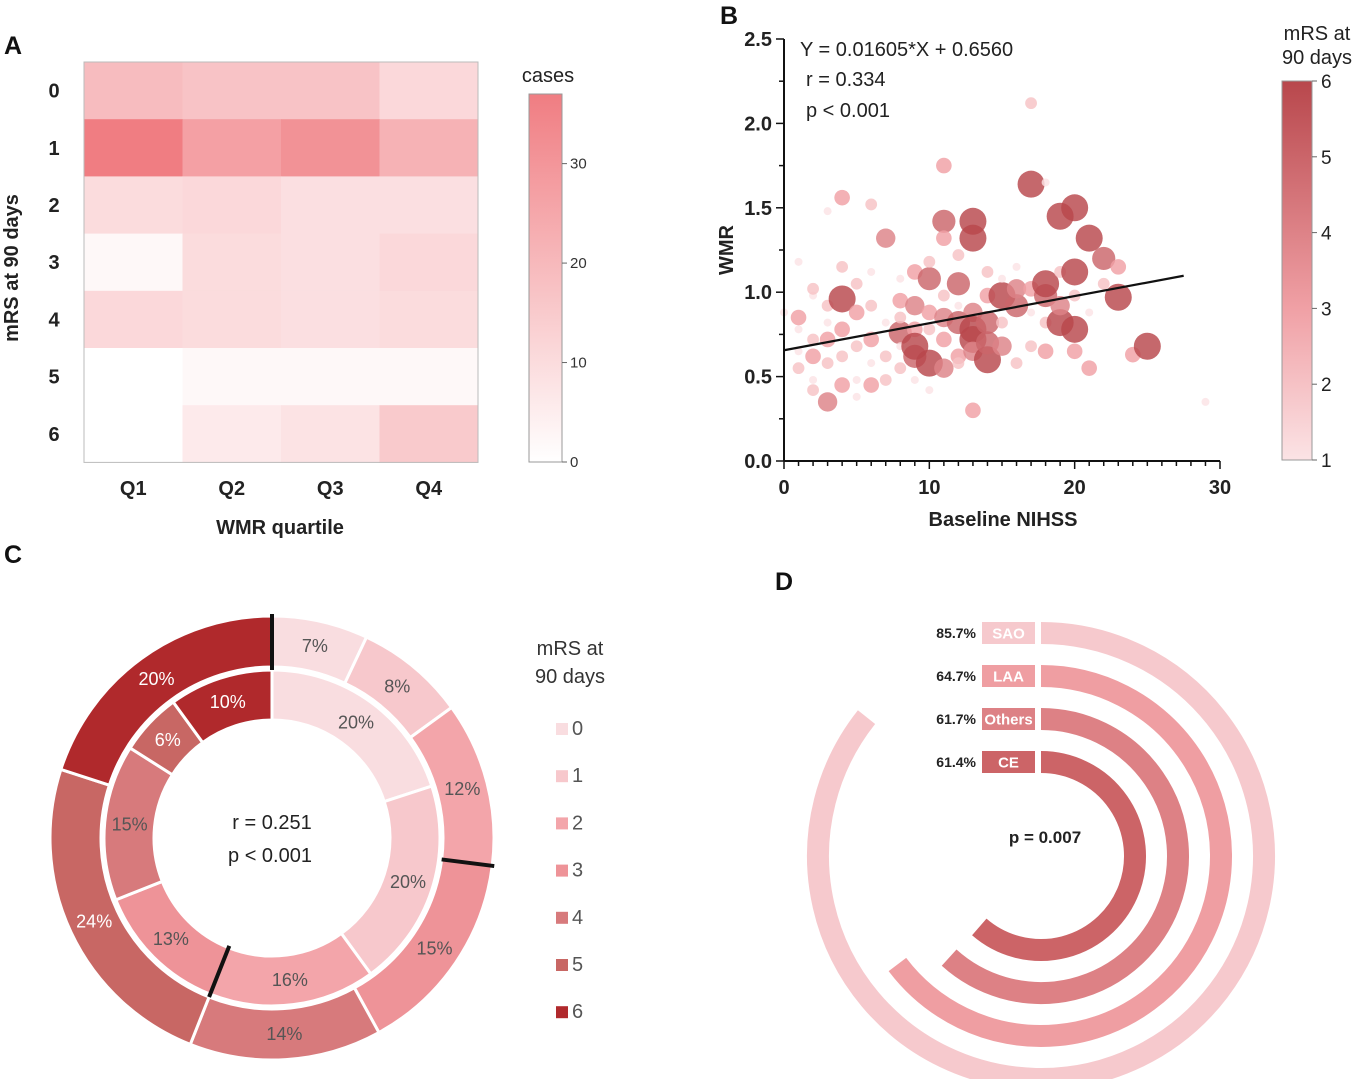  What do you see at coordinates (846, 80) in the screenshot?
I see `regression-r: r = 0.334` at bounding box center [846, 80].